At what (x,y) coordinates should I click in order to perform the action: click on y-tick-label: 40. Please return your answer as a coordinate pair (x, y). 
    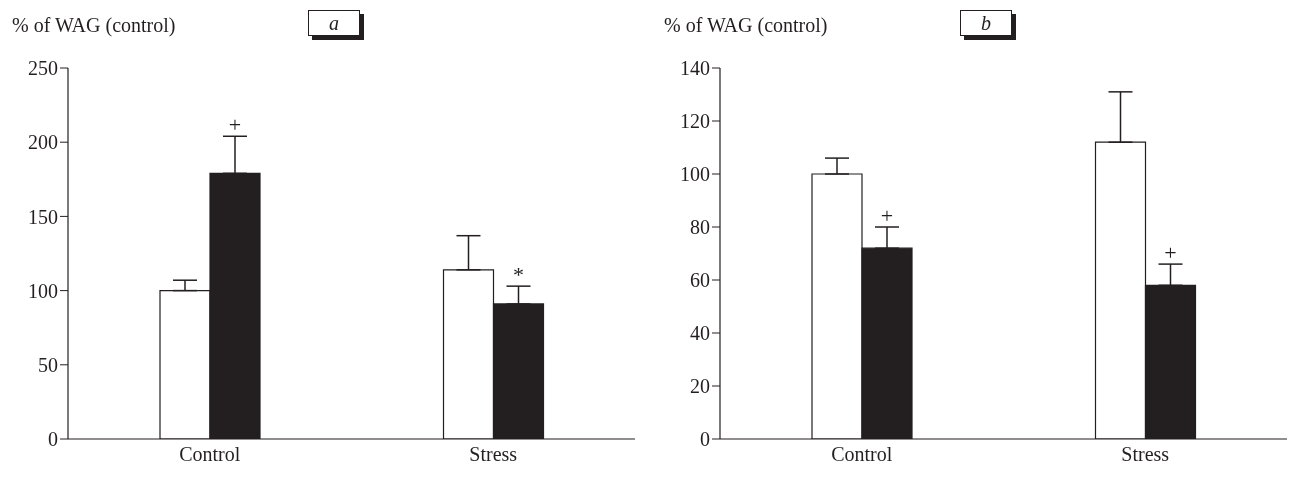
    Looking at the image, I should click on (700, 333).